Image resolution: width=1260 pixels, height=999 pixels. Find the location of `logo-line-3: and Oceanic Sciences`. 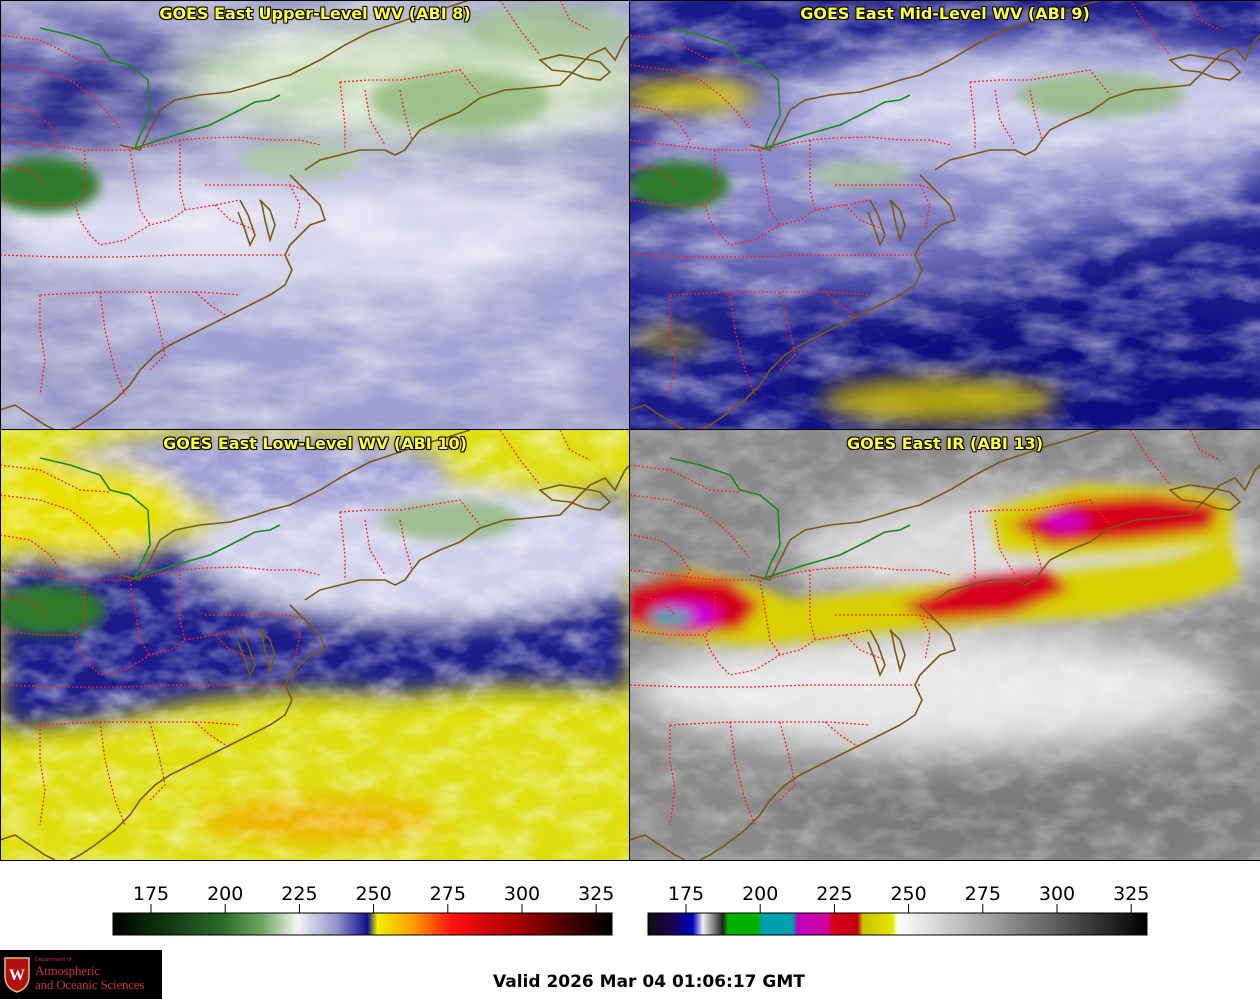

logo-line-3: and Oceanic Sciences is located at coordinates (90, 984).